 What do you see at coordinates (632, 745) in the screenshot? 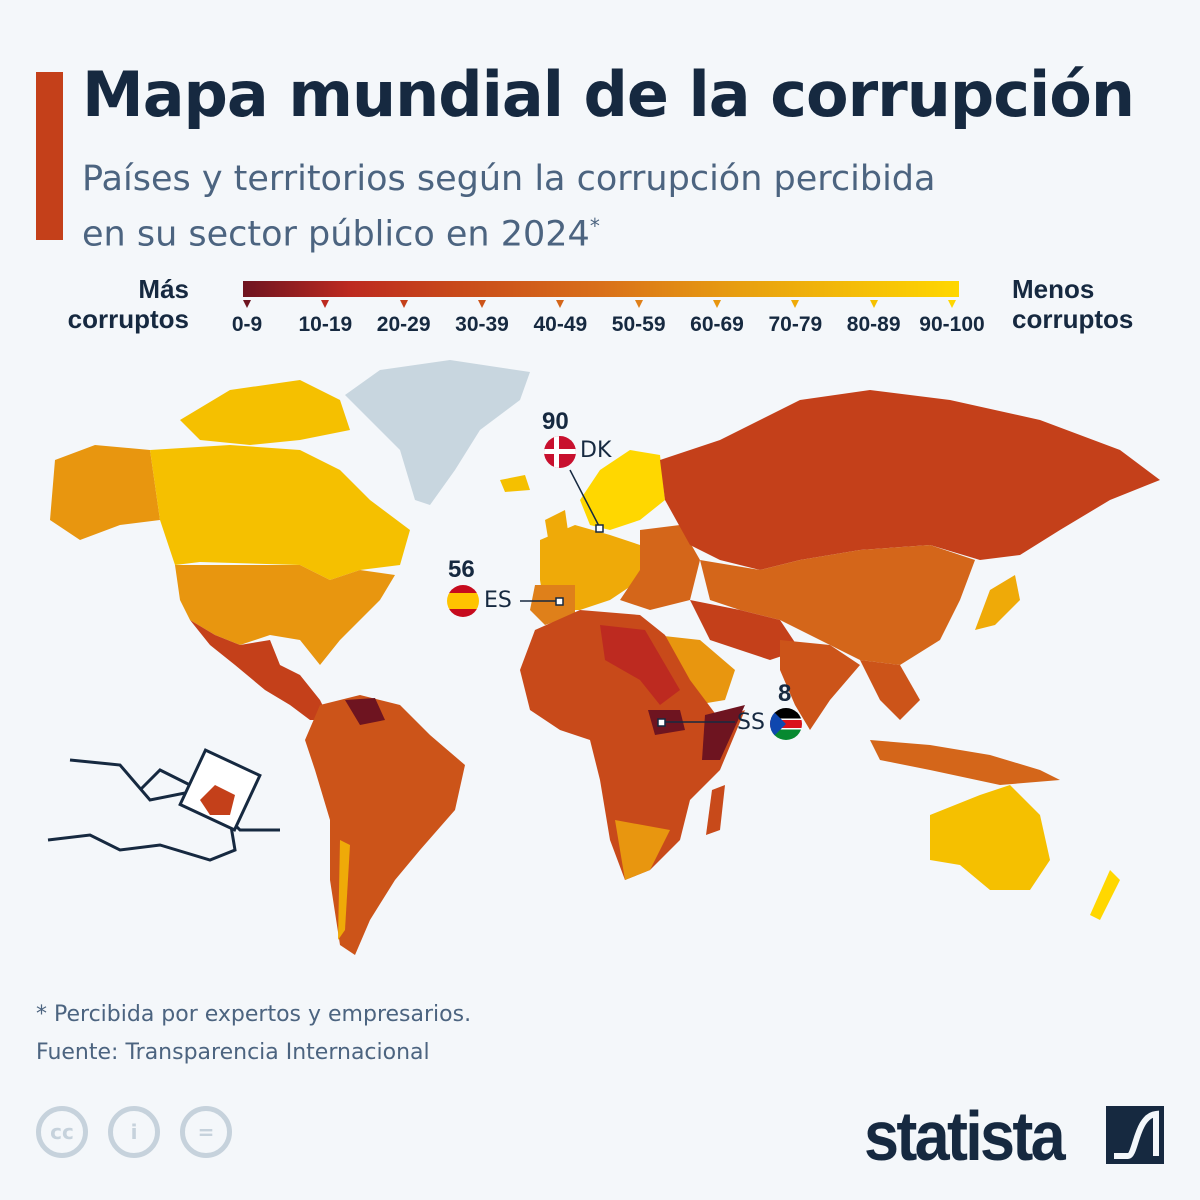
I see `africa` at bounding box center [632, 745].